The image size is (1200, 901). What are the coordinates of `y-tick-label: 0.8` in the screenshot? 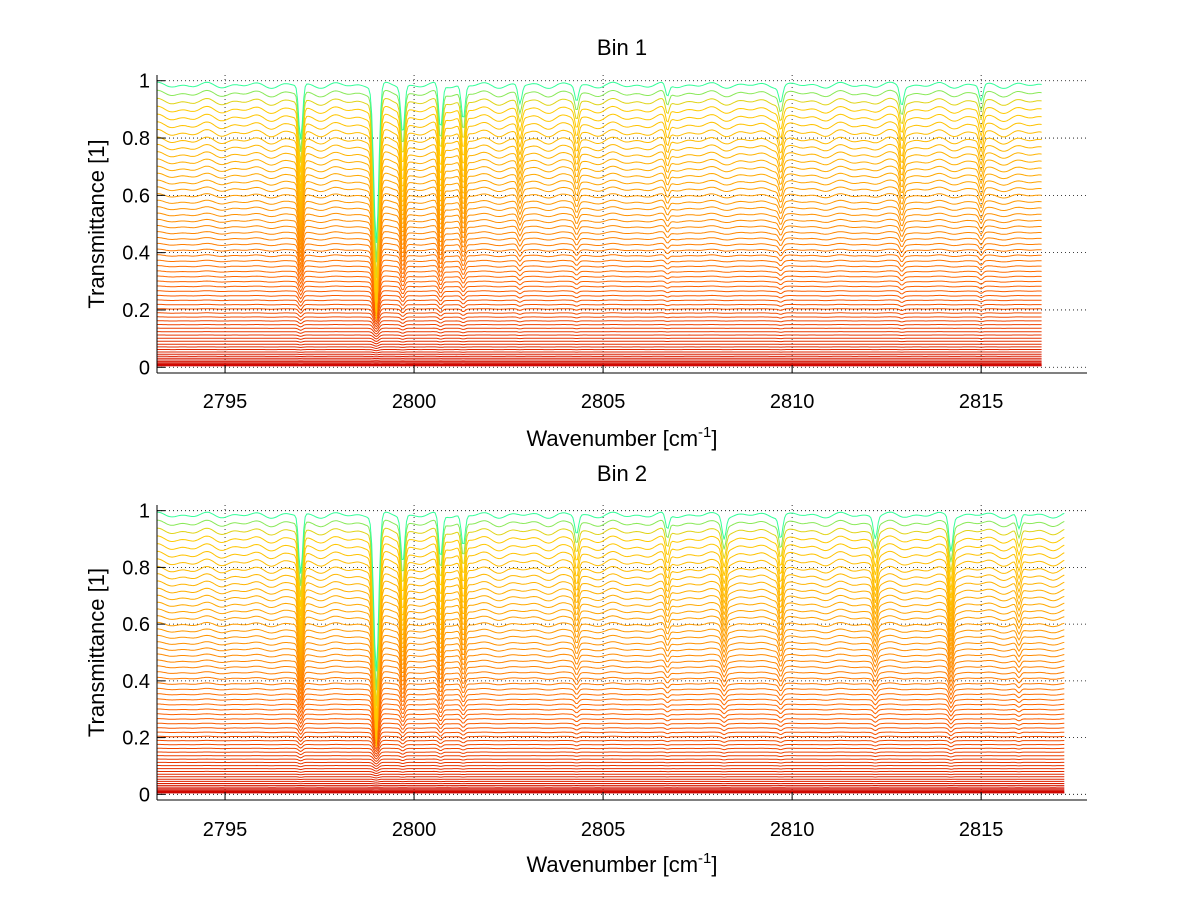 It's located at (136, 568).